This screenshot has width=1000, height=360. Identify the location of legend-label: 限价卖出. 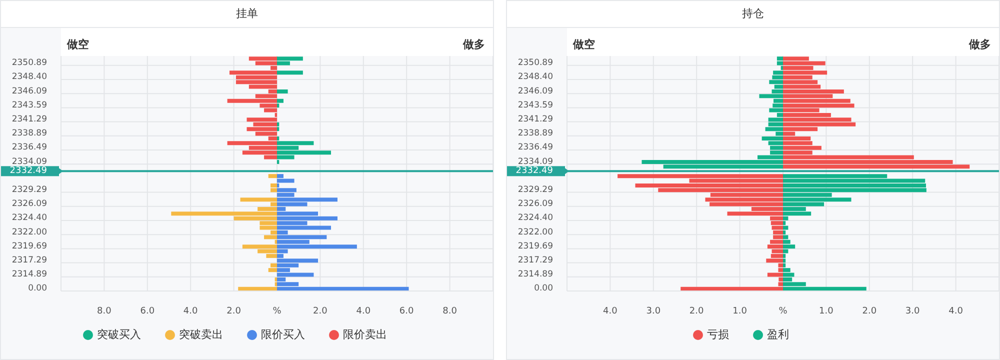
(365, 334).